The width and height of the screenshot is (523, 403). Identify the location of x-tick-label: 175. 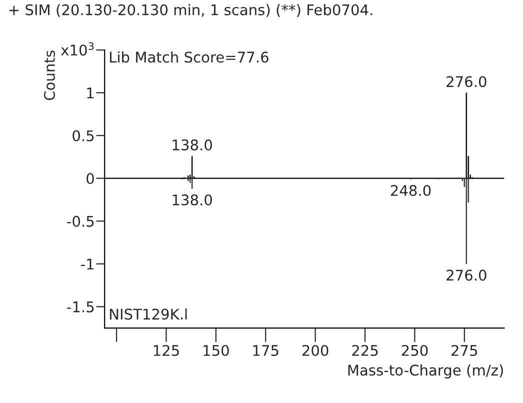
(265, 350).